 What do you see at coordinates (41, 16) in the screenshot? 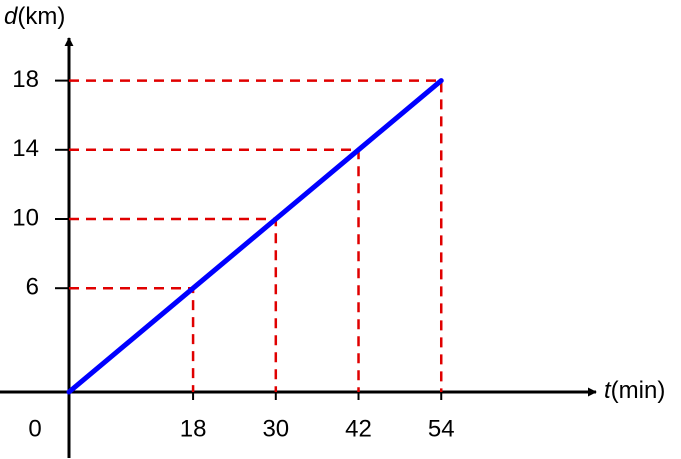
I see `y-label-unit: (km)` at bounding box center [41, 16].